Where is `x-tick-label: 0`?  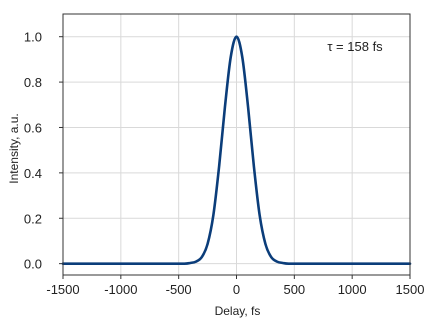
x-tick-label: 0 is located at coordinates (236, 289).